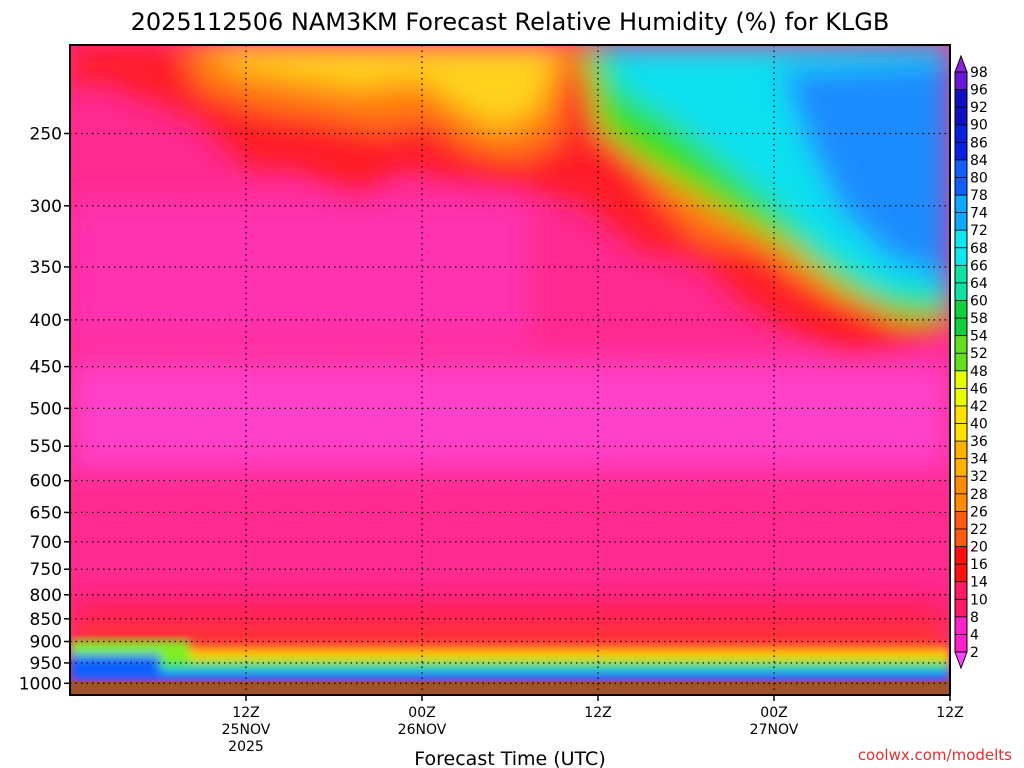 Image resolution: width=1024 pixels, height=768 pixels. What do you see at coordinates (422, 730) in the screenshot?
I see `x-tick-label: 26NOV` at bounding box center [422, 730].